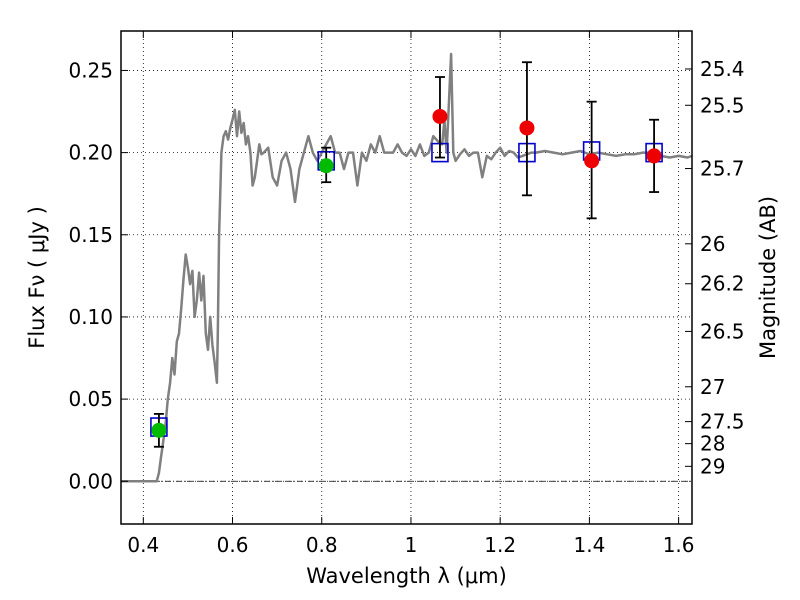 The height and width of the screenshot is (600, 800). What do you see at coordinates (679, 545) in the screenshot?
I see `x-tick-label: 1.6` at bounding box center [679, 545].